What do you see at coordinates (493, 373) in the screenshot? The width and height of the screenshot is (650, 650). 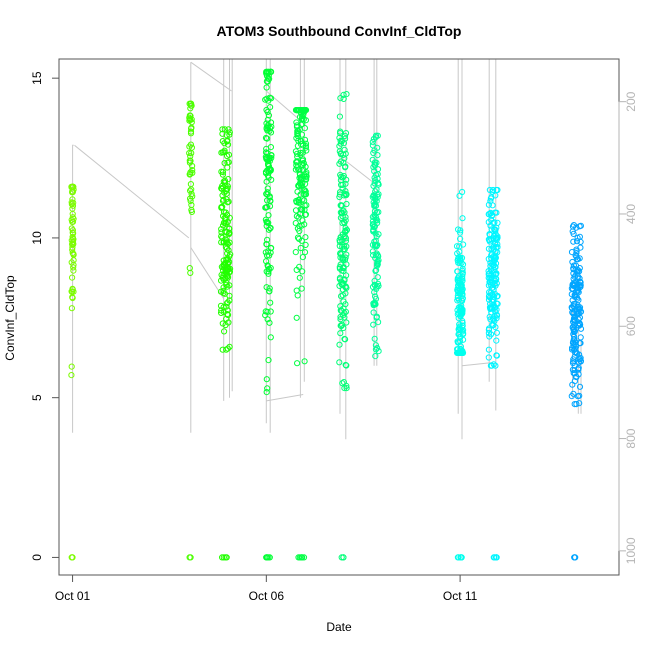 I see `point-cluster` at bounding box center [493, 373].